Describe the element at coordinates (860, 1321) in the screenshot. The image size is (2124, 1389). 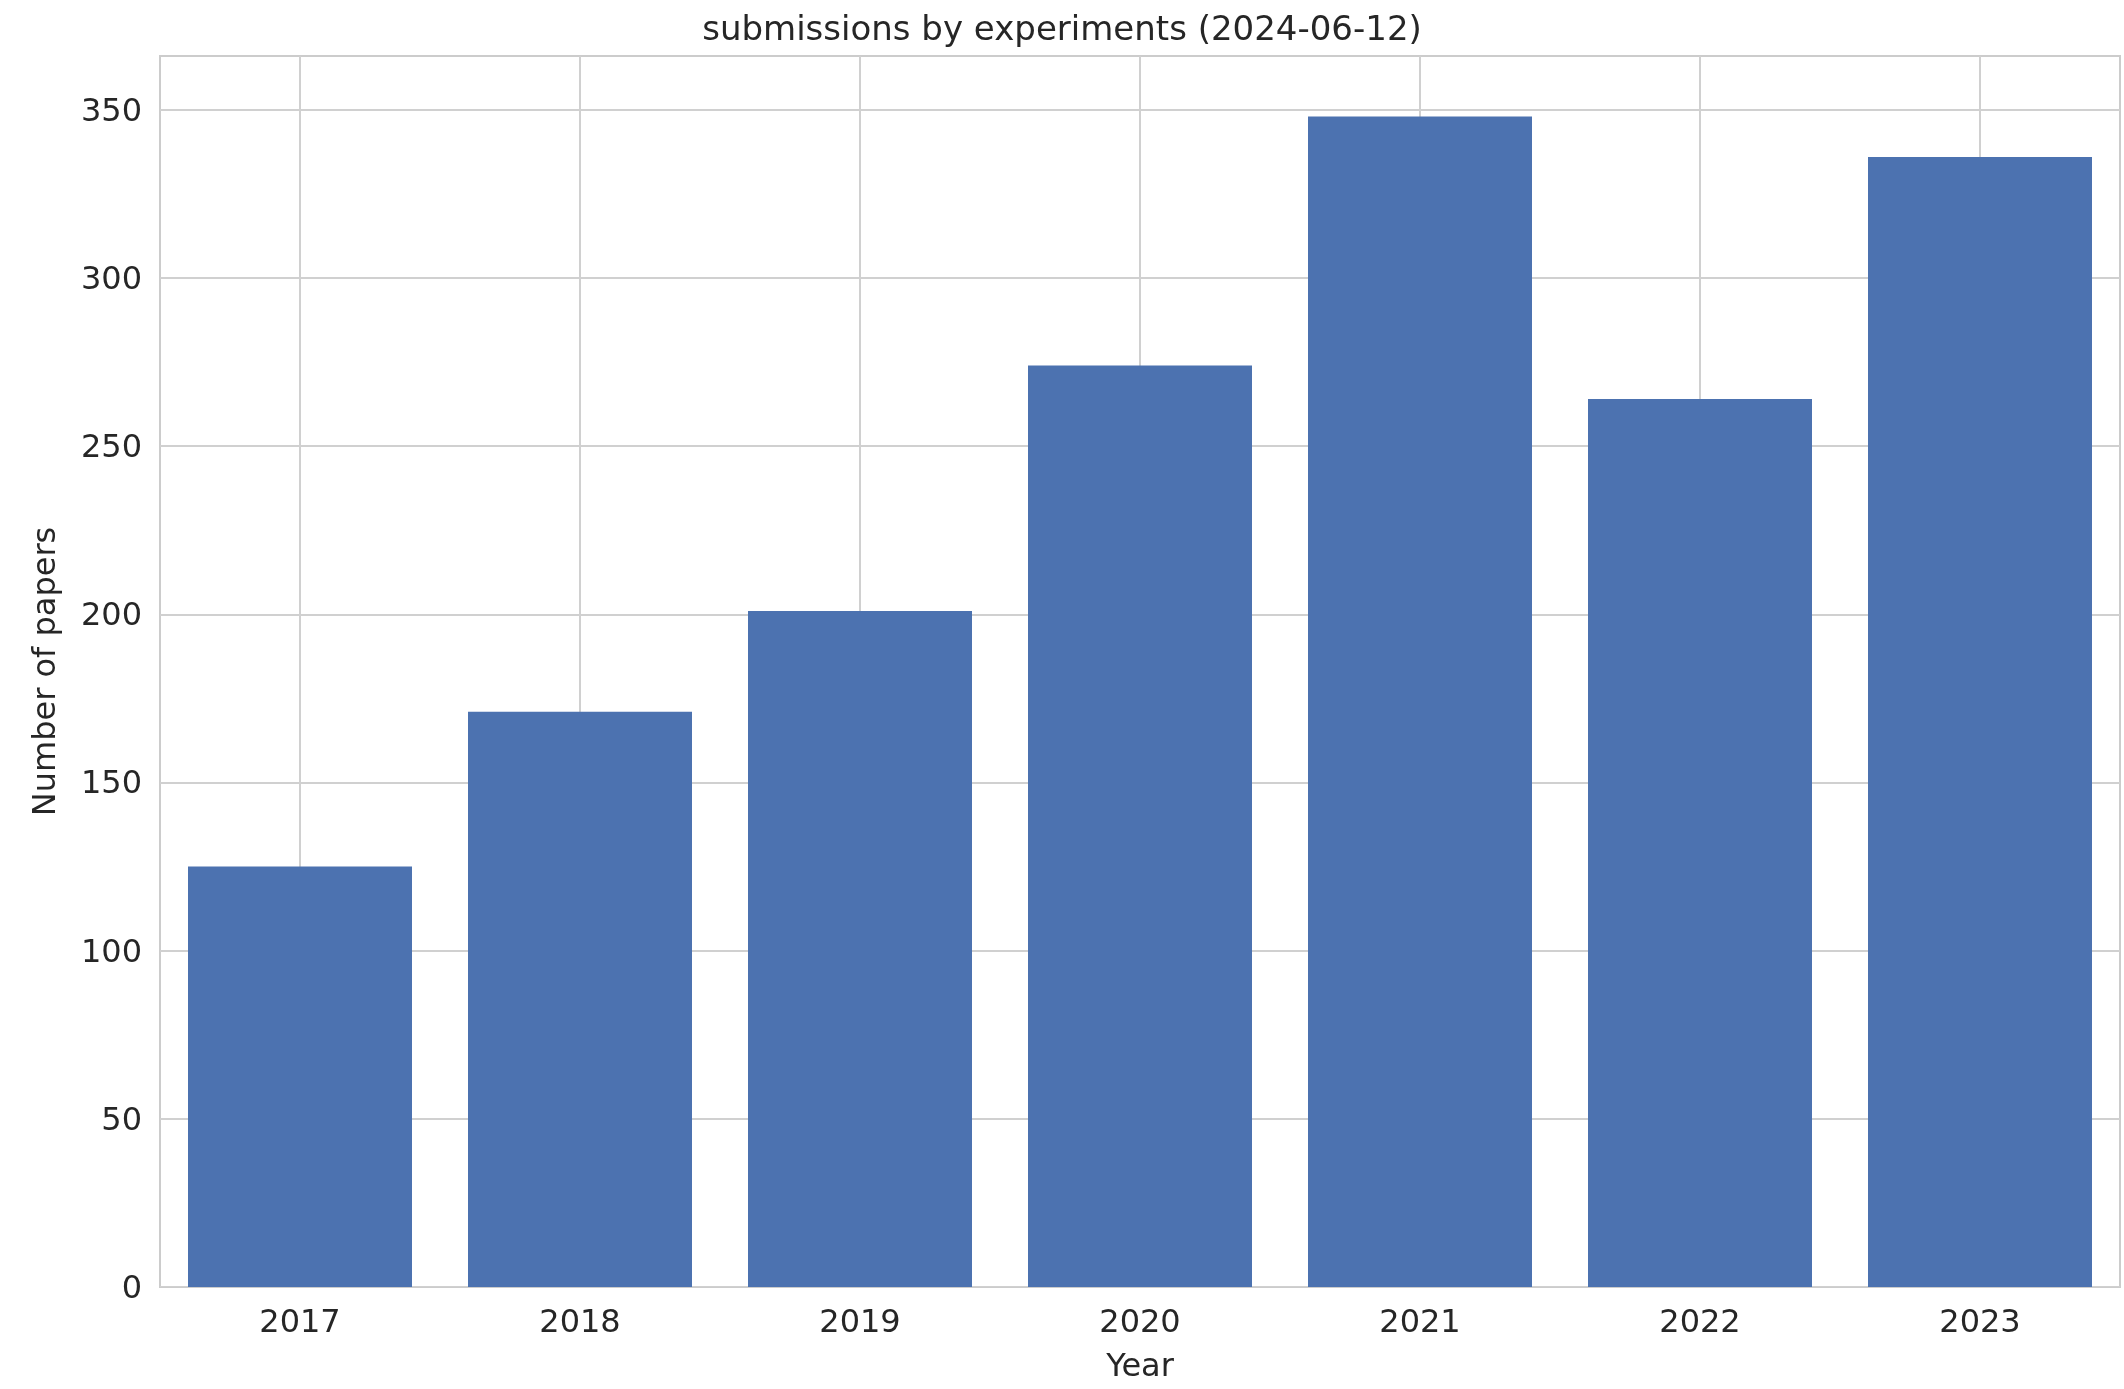
I see `x-tick-label: 2019` at that location.